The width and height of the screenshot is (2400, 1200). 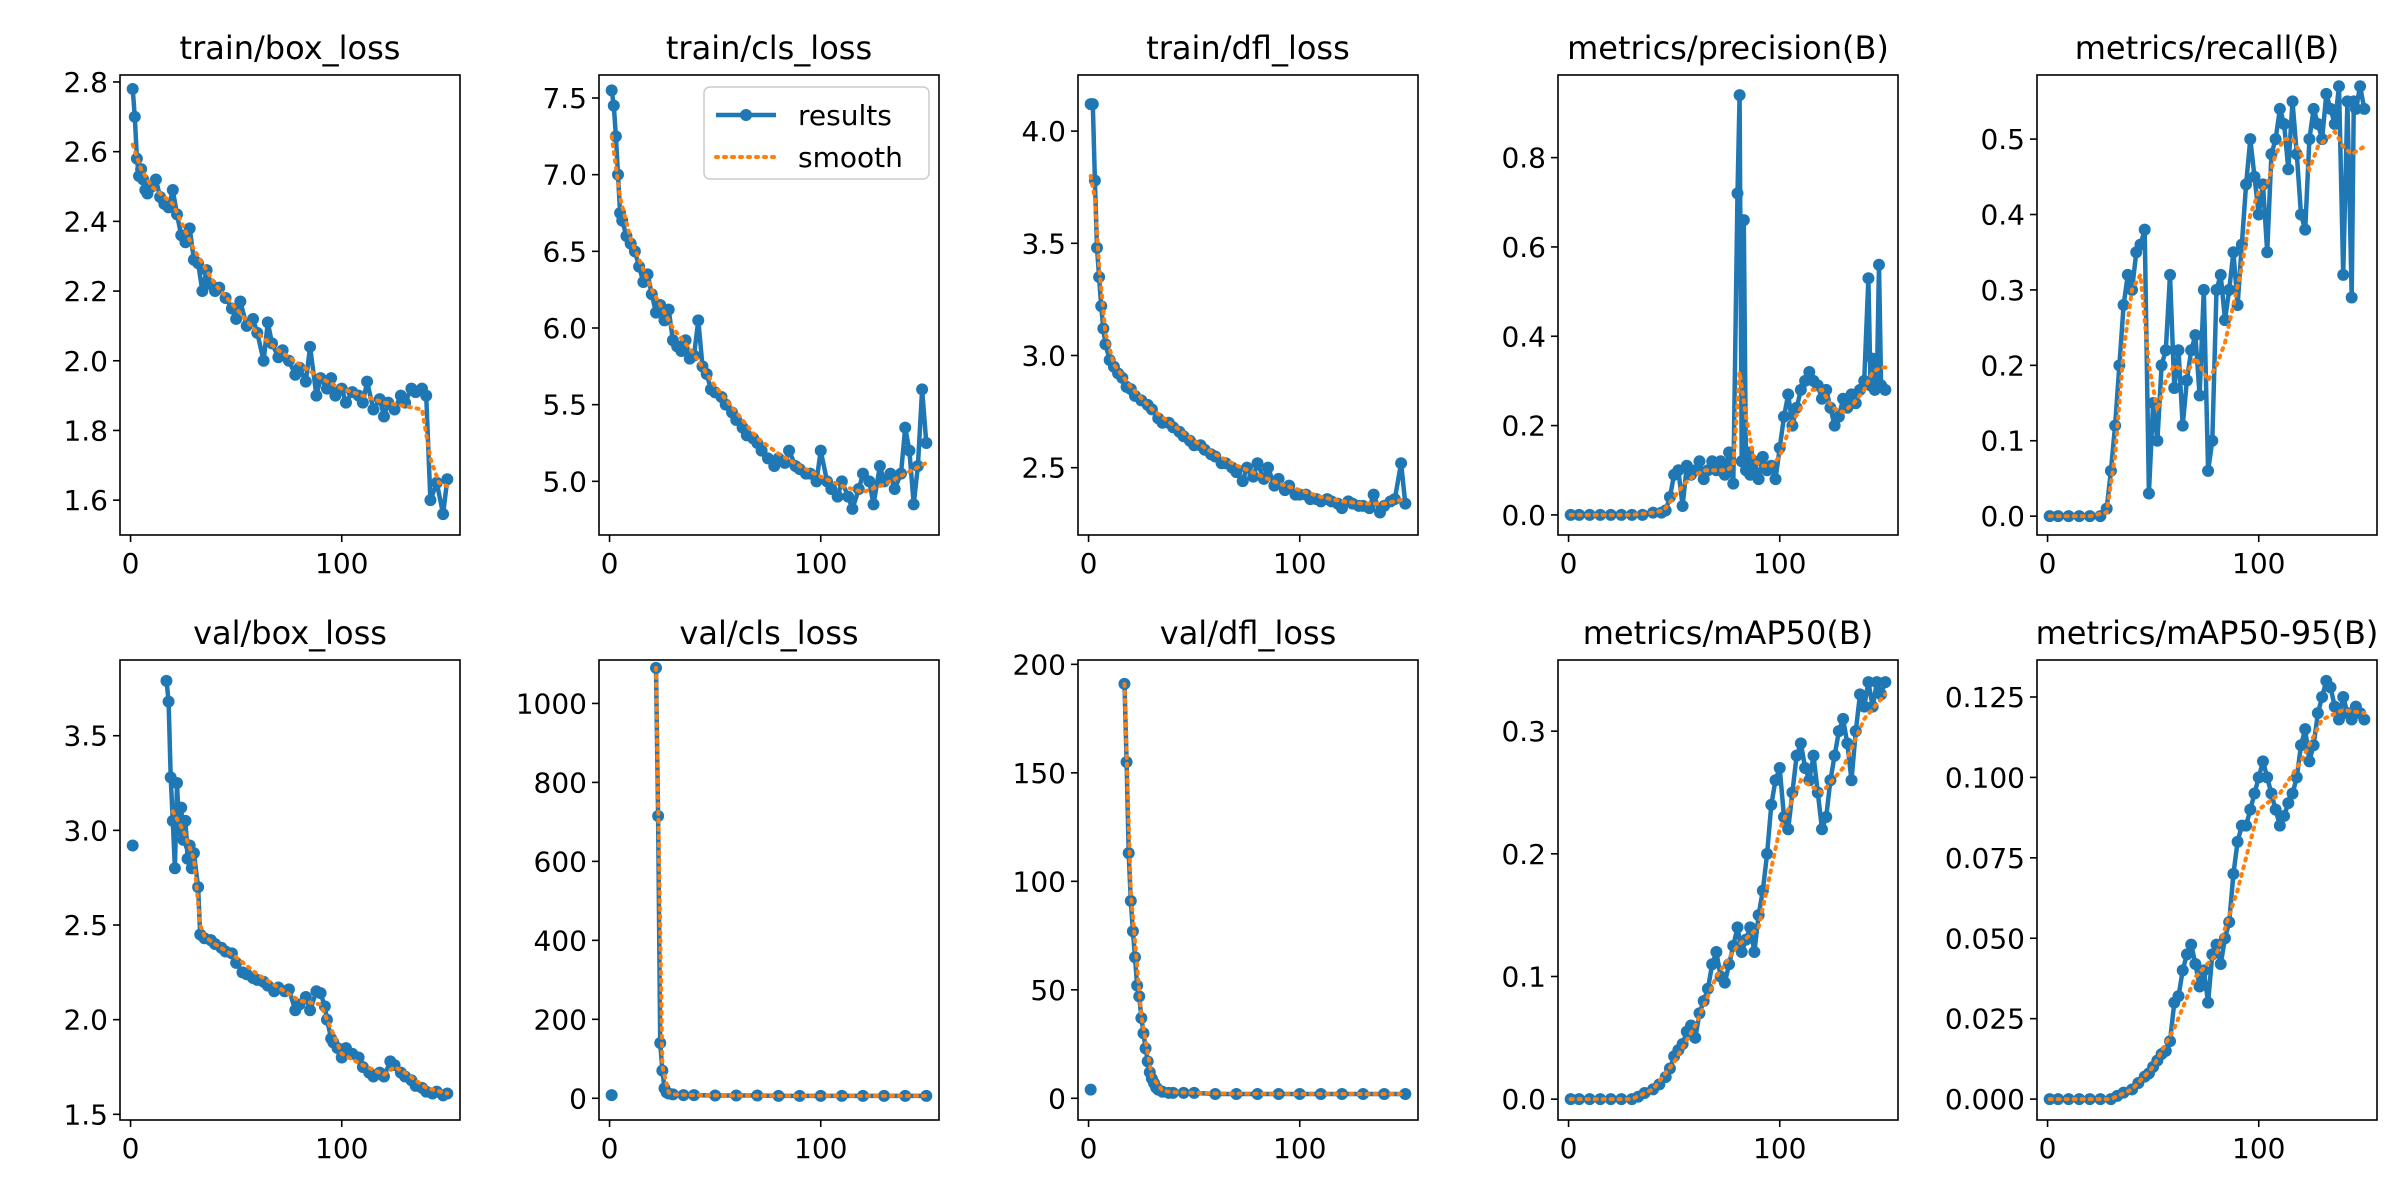 What do you see at coordinates (1728, 48) in the screenshot?
I see `subplot-title: metrics/precision(B)` at bounding box center [1728, 48].